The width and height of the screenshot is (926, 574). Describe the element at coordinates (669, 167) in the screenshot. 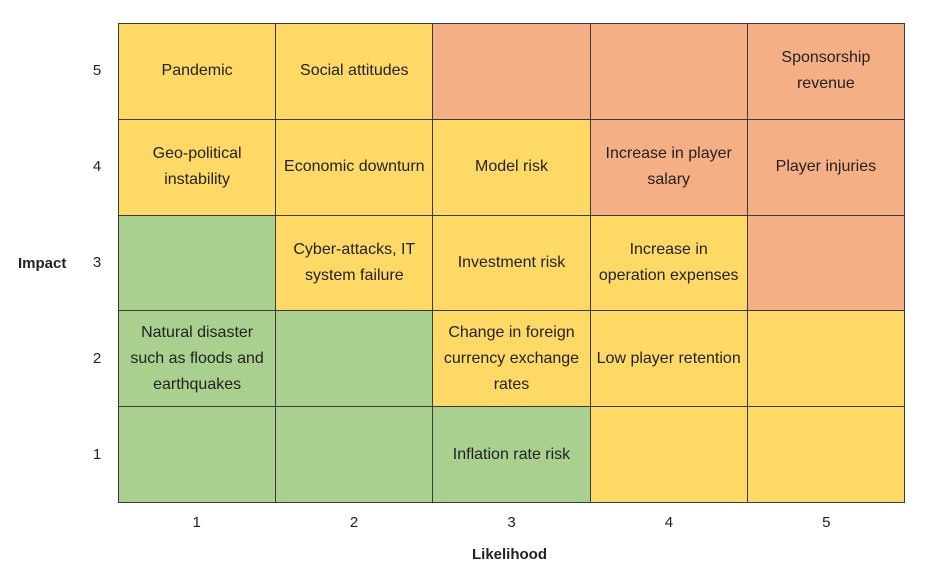

I see `matrix-cell: Increase in player salary` at that location.